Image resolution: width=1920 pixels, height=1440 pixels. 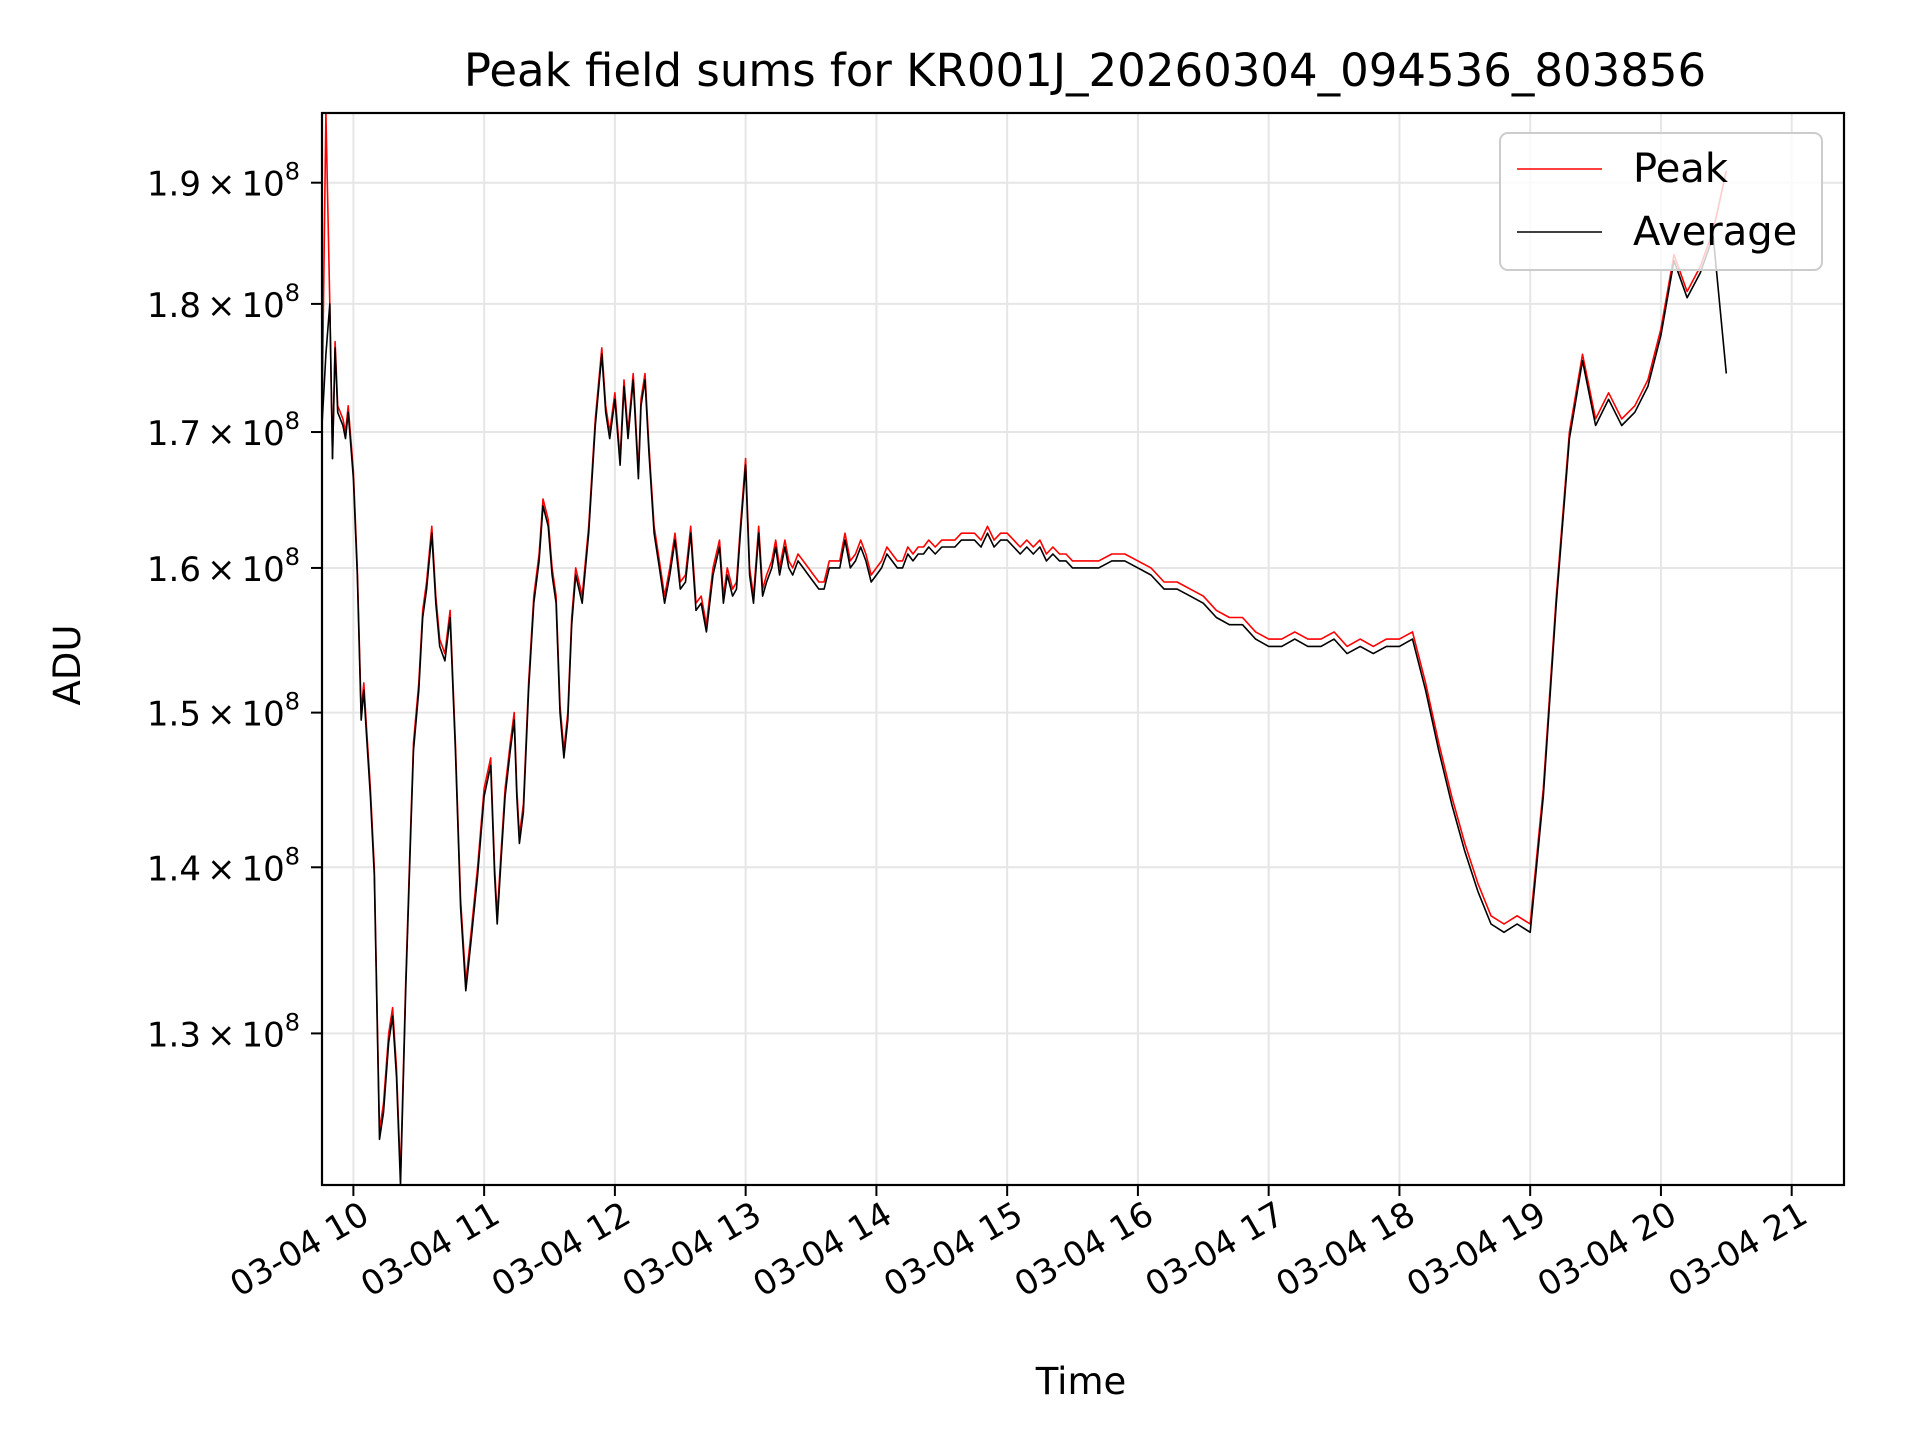 I want to click on y-tick-label: 1.6 × 10⁸, so click(x=223, y=566).